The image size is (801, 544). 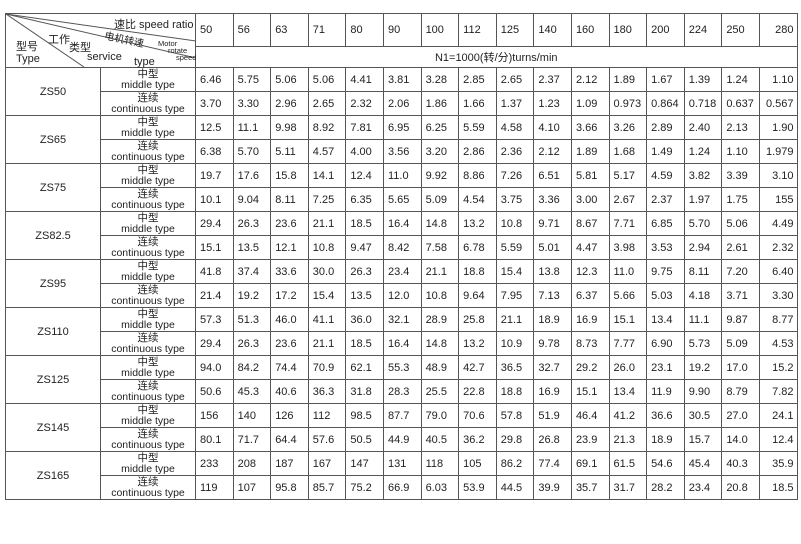 What do you see at coordinates (477, 199) in the screenshot?
I see `power-value-cell: 4.54` at bounding box center [477, 199].